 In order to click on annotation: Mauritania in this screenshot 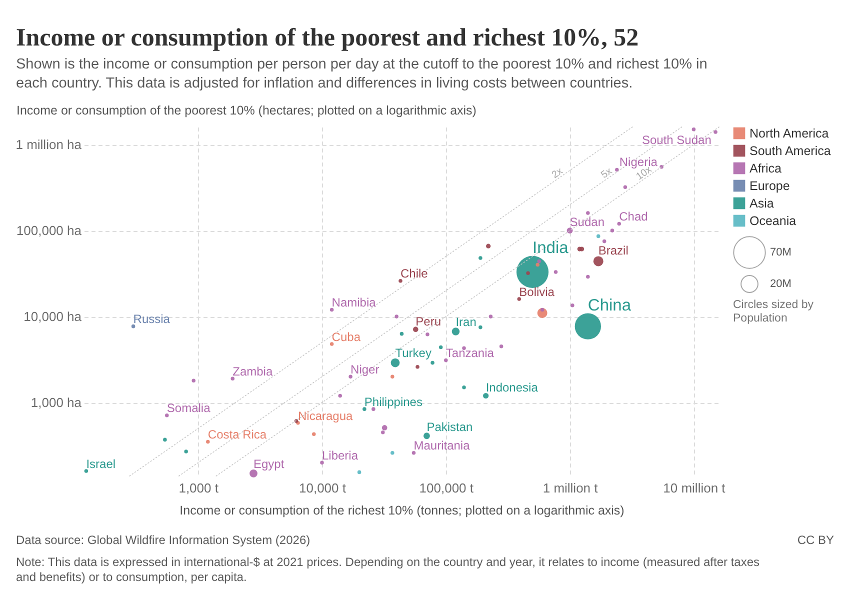, I will do `click(442, 445)`.